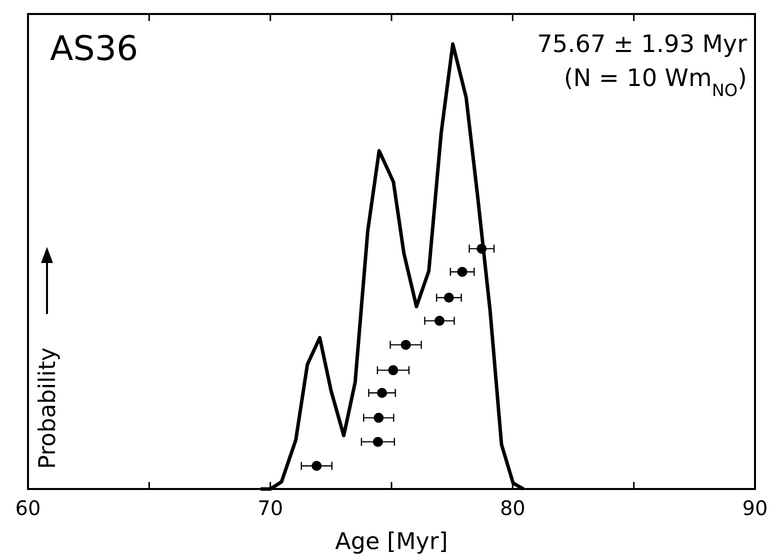 This screenshot has height=557, width=773. What do you see at coordinates (755, 508) in the screenshot?
I see `x-tick-label: 90` at bounding box center [755, 508].